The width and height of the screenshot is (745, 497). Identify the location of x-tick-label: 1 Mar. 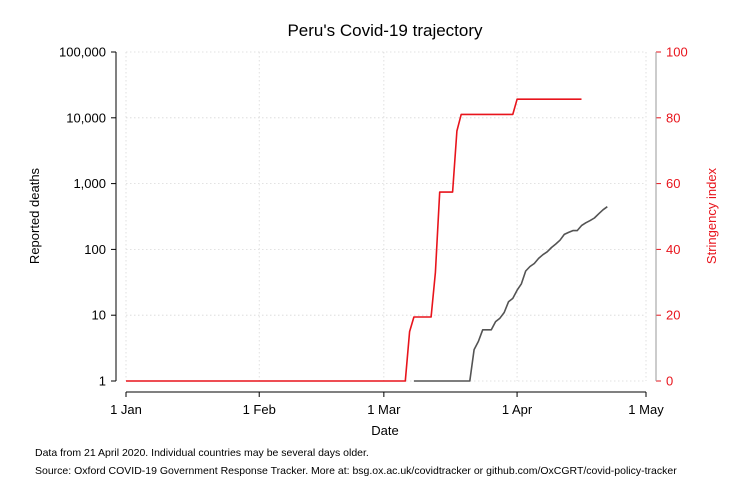
(384, 409).